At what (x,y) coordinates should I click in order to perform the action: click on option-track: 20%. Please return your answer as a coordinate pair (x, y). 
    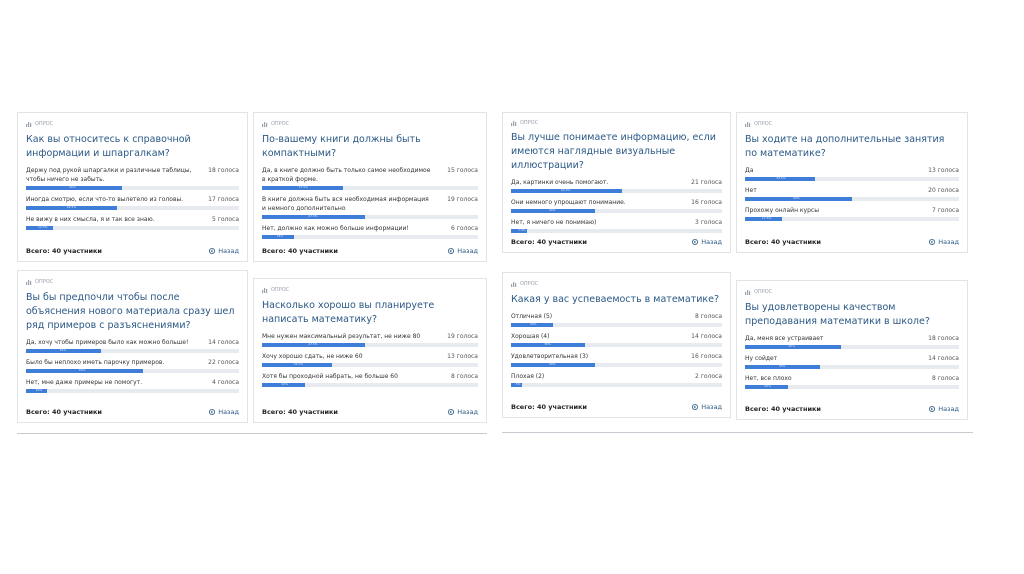
    Looking at the image, I should click on (370, 384).